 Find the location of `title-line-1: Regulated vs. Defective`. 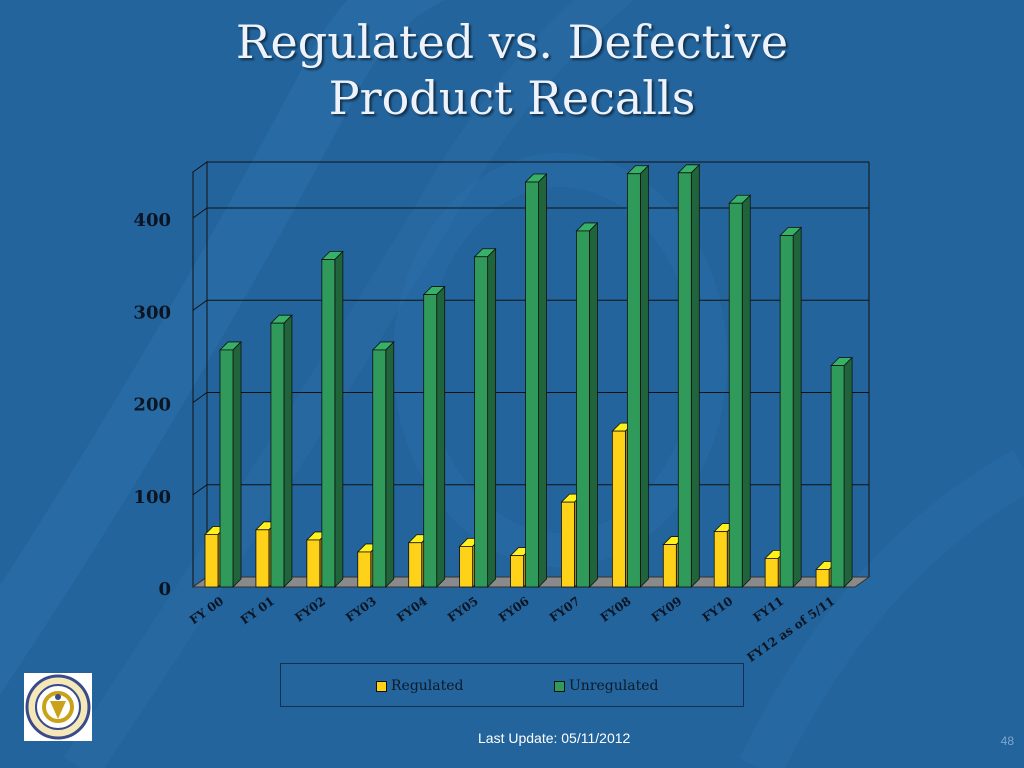

title-line-1: Regulated vs. Defective is located at coordinates (512, 42).